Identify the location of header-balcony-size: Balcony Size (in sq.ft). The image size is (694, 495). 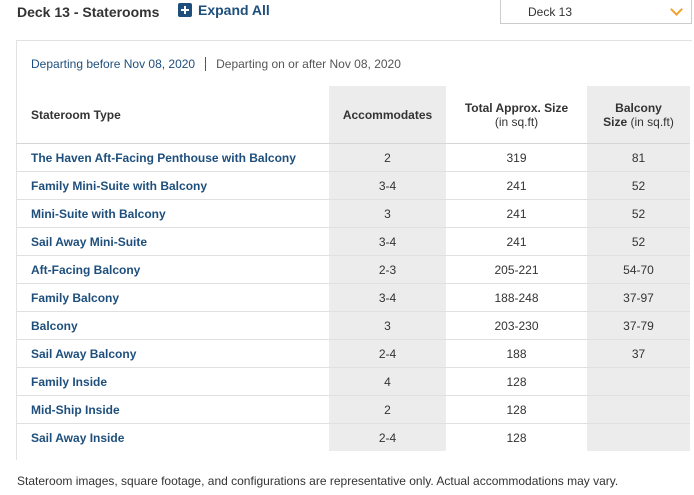
(638, 115).